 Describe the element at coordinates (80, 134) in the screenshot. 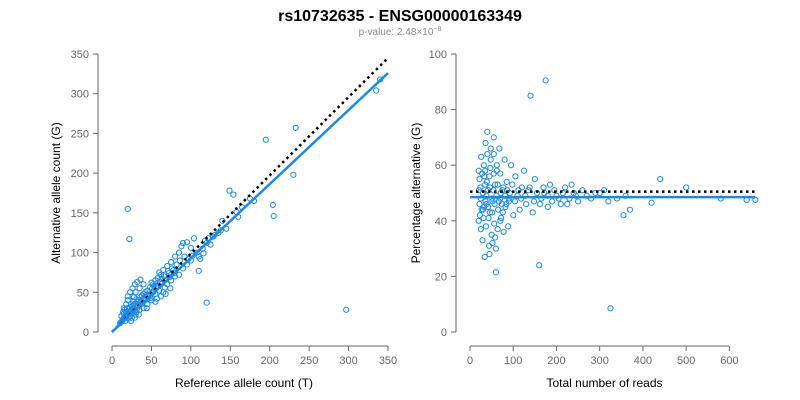

I see `left-y-tick-label: 250` at that location.